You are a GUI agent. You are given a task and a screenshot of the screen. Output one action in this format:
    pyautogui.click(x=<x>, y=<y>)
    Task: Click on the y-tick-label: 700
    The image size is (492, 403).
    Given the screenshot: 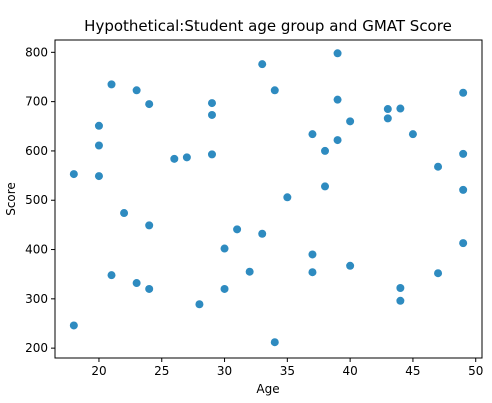 What is the action you would take?
    pyautogui.click(x=36, y=102)
    